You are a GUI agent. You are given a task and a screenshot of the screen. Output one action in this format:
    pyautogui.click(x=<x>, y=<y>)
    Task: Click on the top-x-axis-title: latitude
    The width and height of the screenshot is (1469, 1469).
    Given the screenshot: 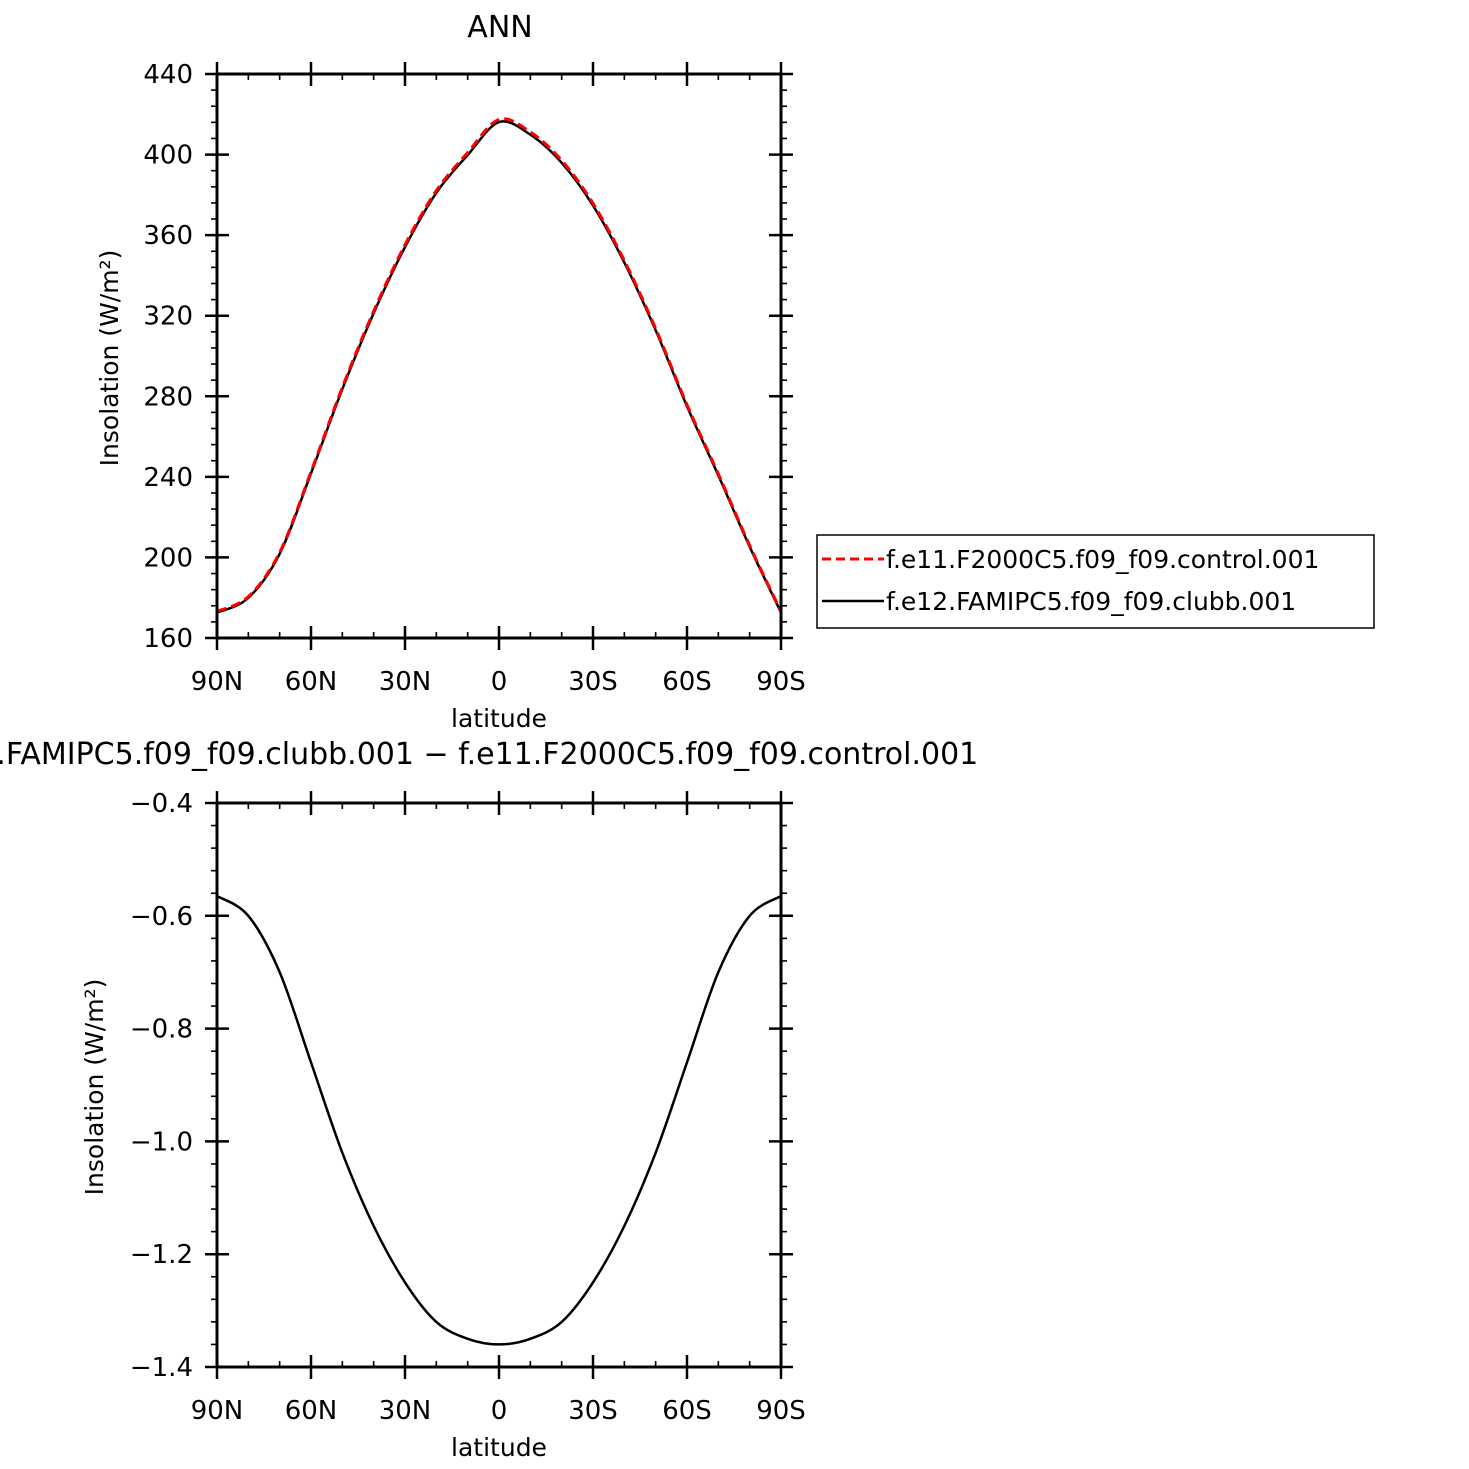 What is the action you would take?
    pyautogui.click(x=499, y=718)
    